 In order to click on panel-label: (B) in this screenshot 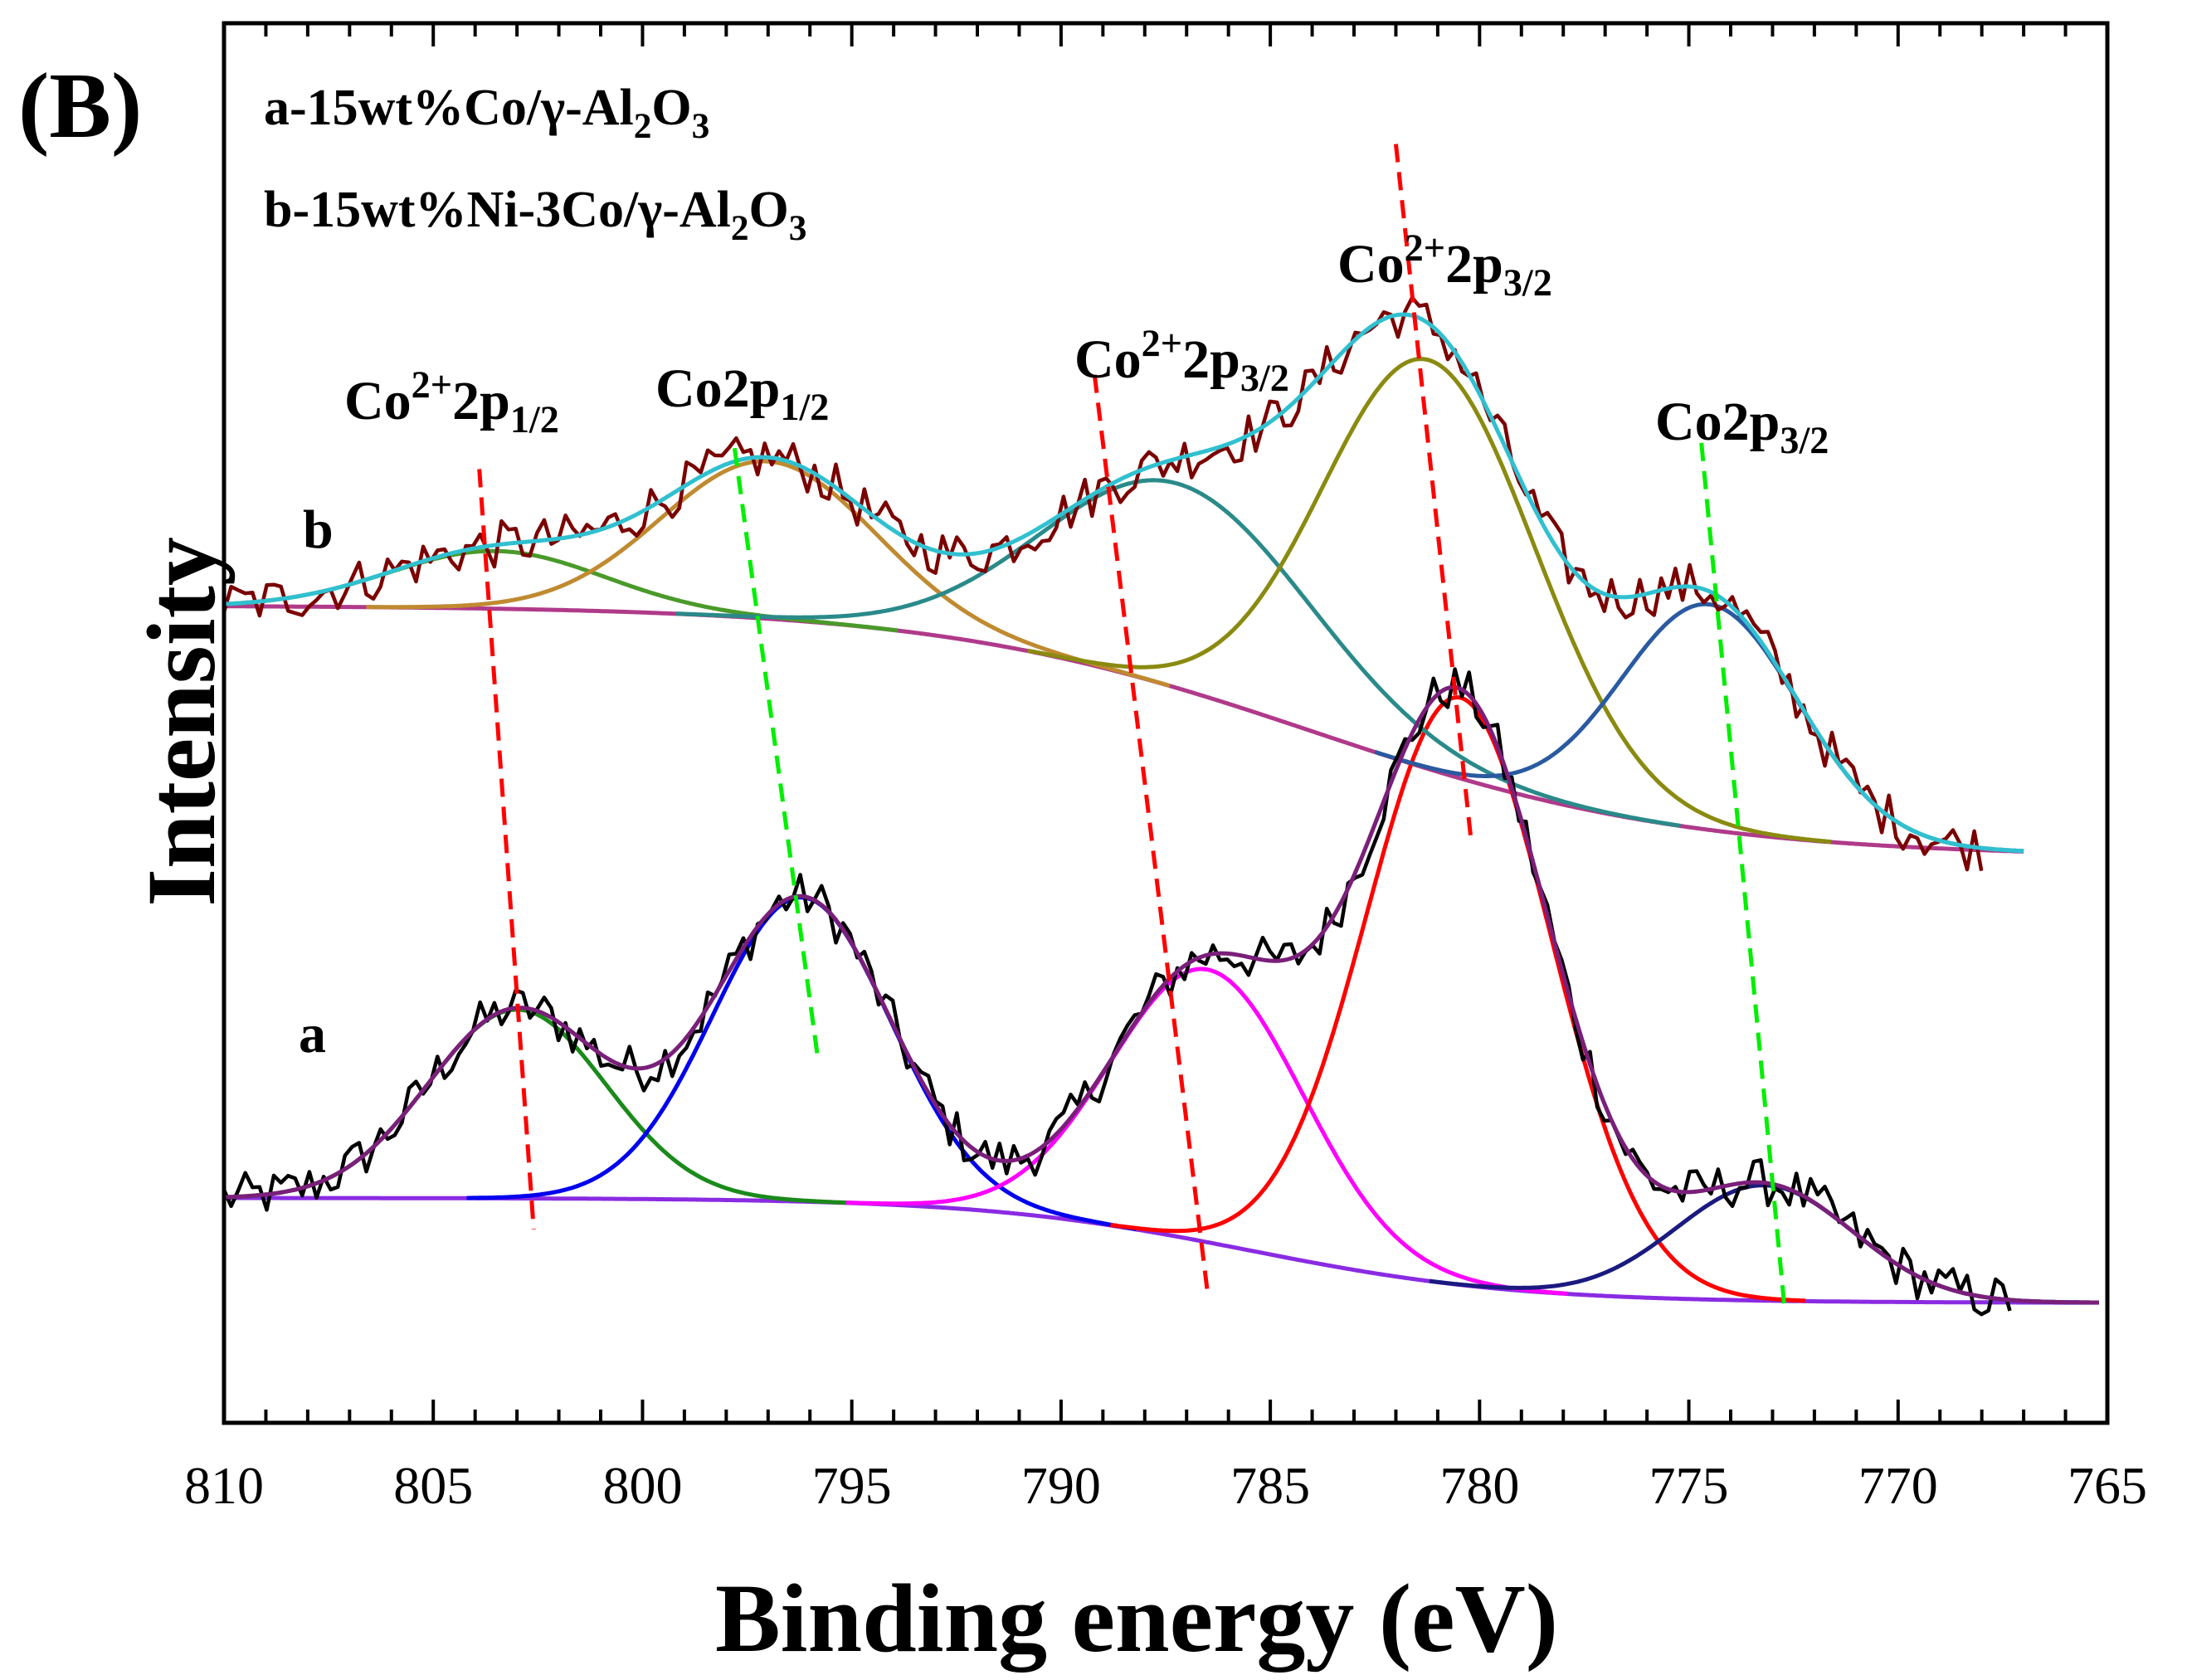, I will do `click(80, 106)`.